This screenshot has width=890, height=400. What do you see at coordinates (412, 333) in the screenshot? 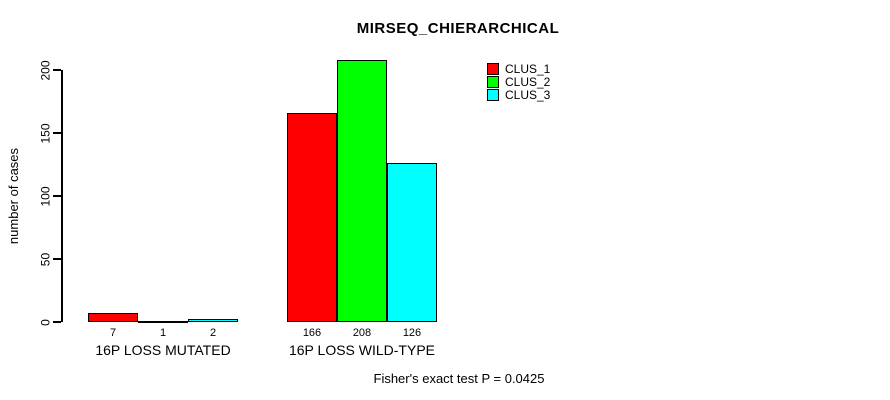
I see `bar-value-label: 126` at bounding box center [412, 333].